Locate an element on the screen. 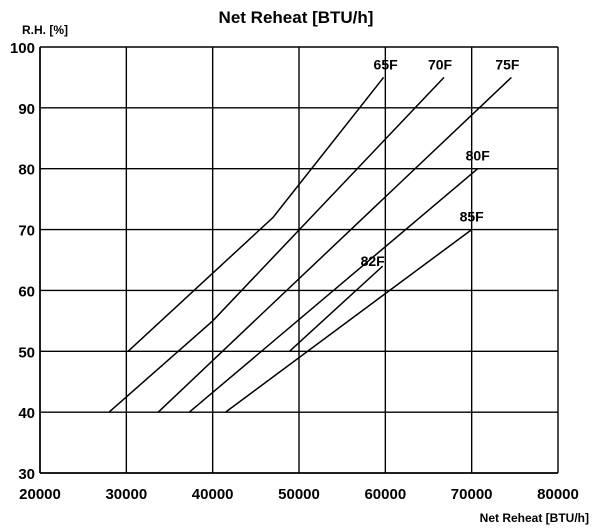 The height and width of the screenshot is (529, 593). y-tick-label-7: 100 is located at coordinates (22, 48).